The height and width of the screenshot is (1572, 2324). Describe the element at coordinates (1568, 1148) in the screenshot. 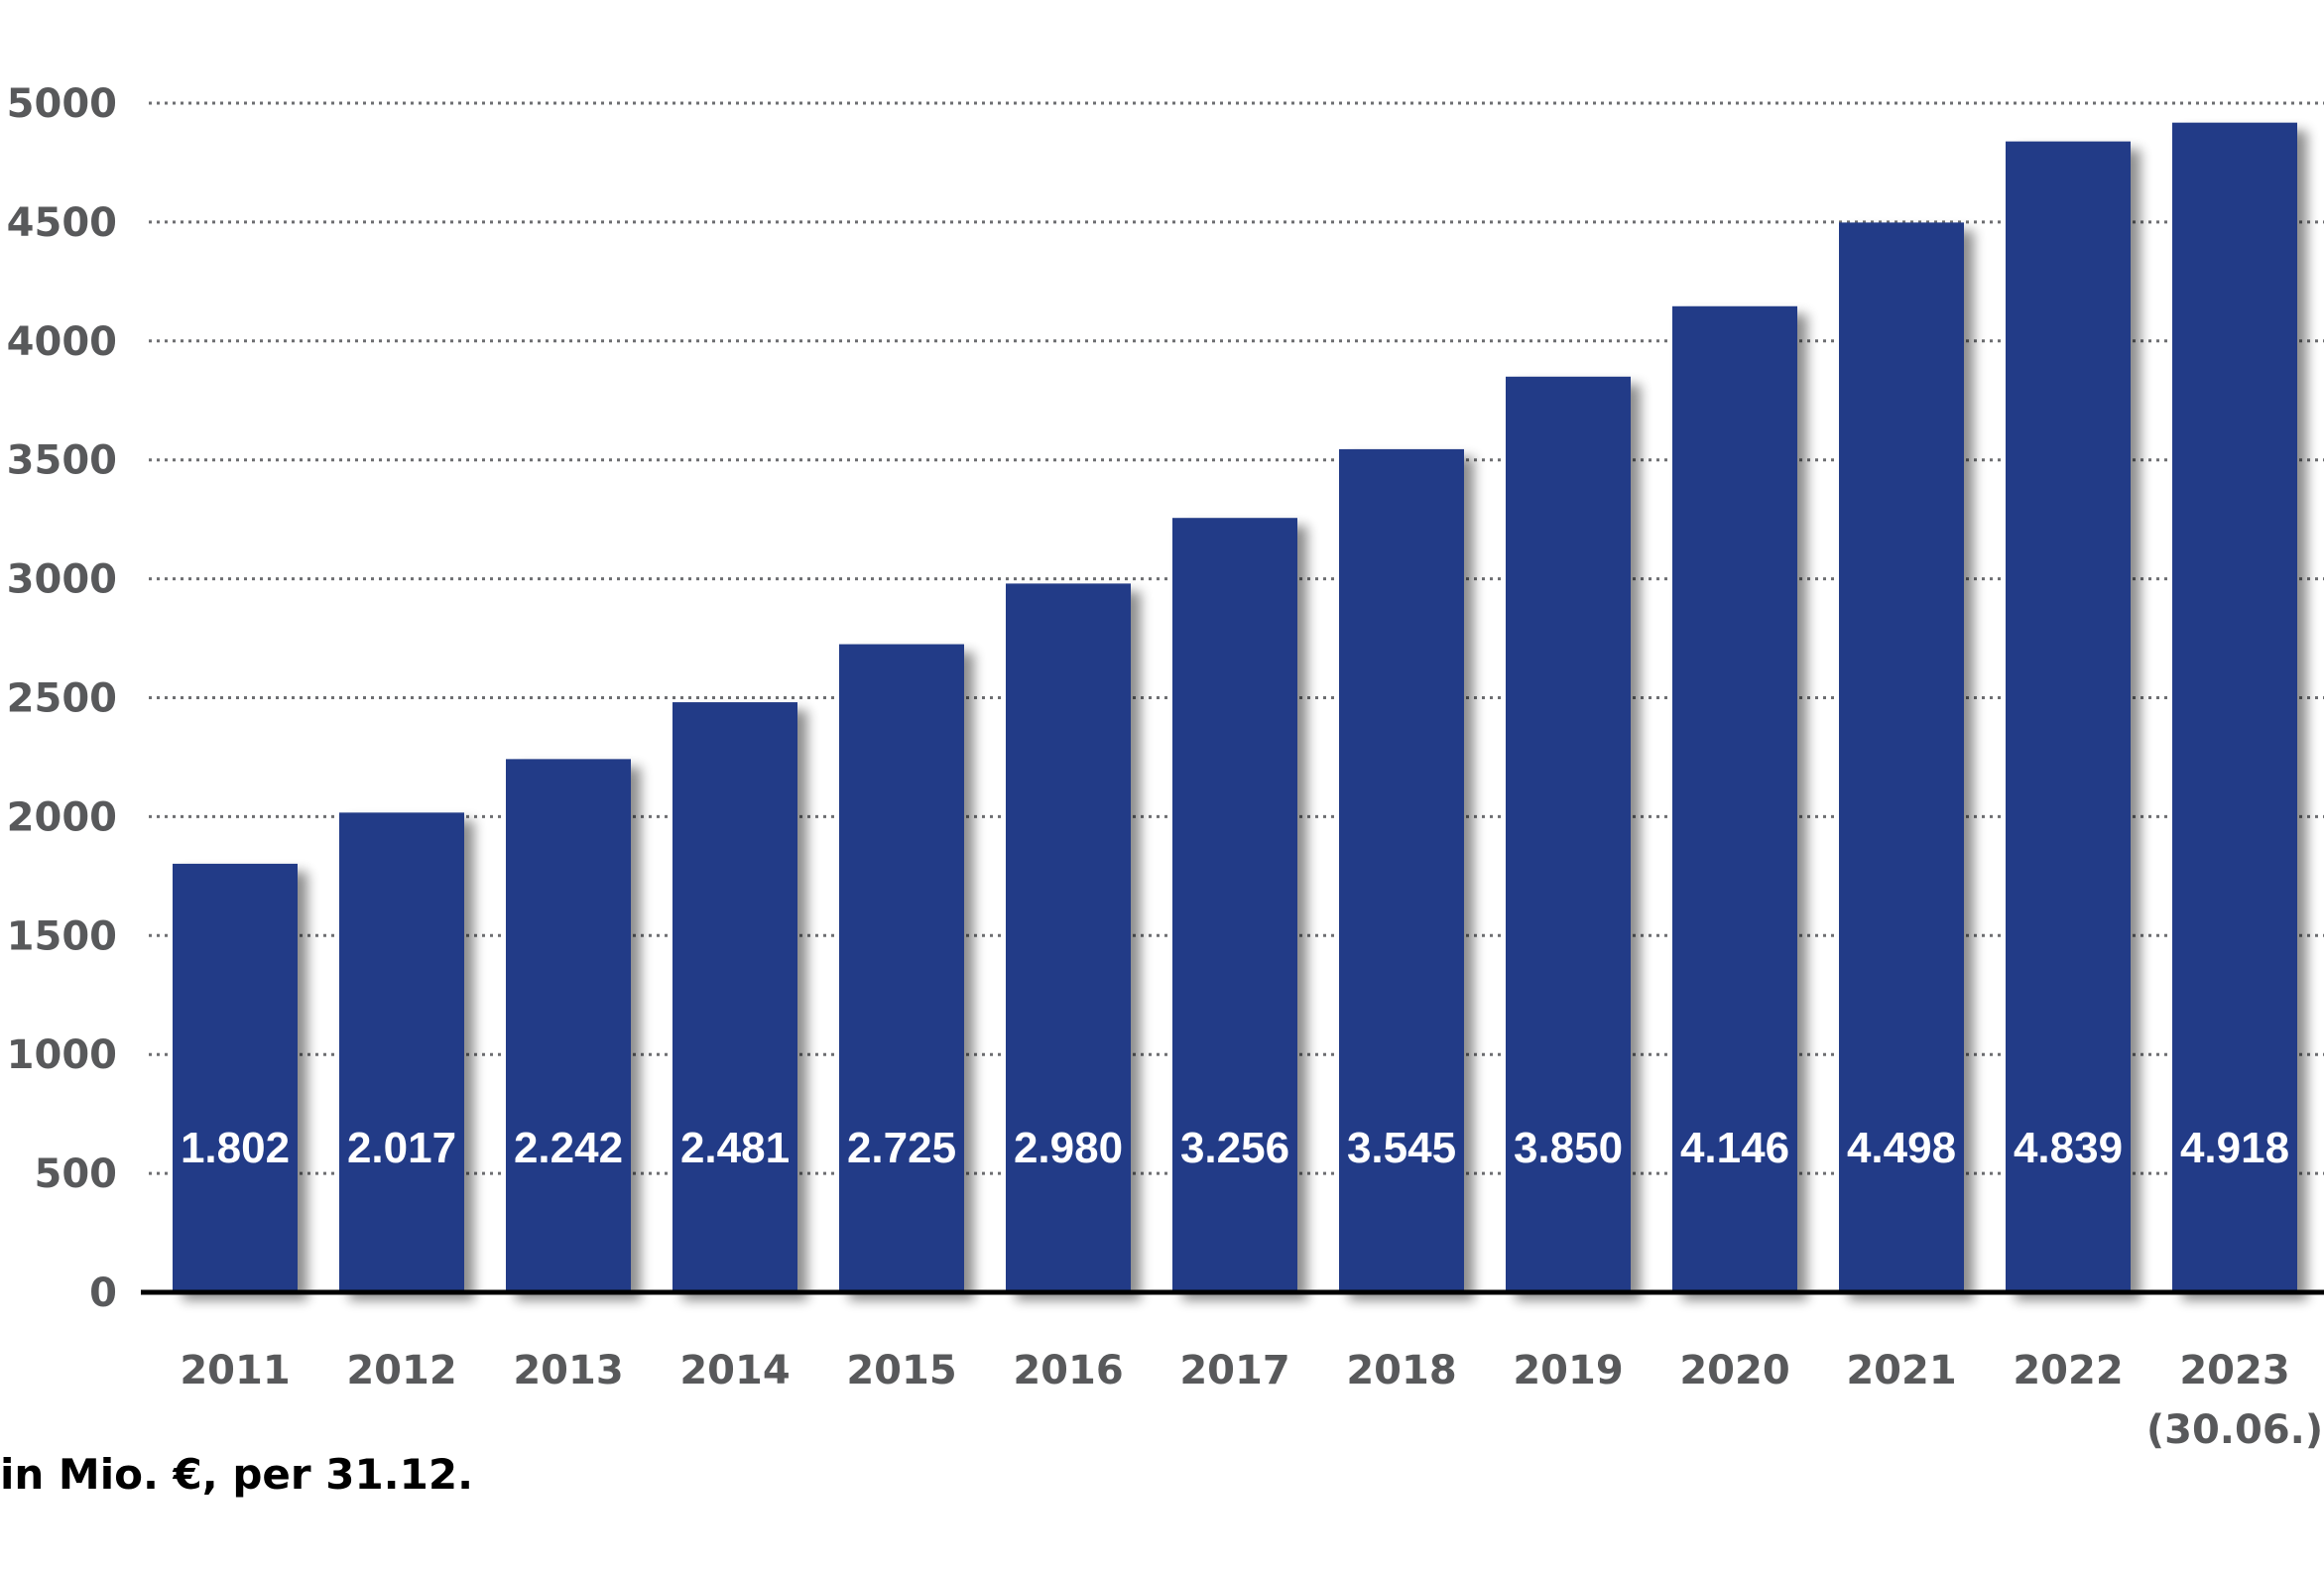

I see `data-label: 3.850` at that location.